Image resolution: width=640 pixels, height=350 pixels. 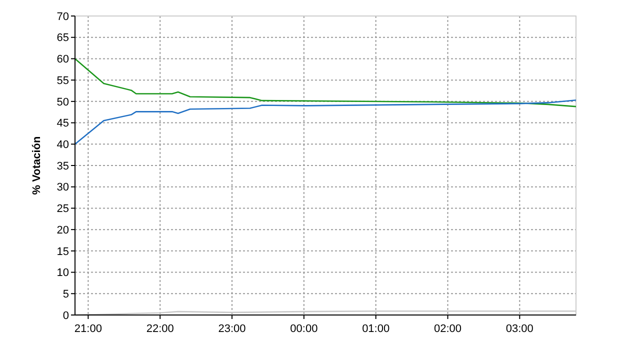 What do you see at coordinates (62, 38) in the screenshot?
I see `y-tick-label: 65` at bounding box center [62, 38].